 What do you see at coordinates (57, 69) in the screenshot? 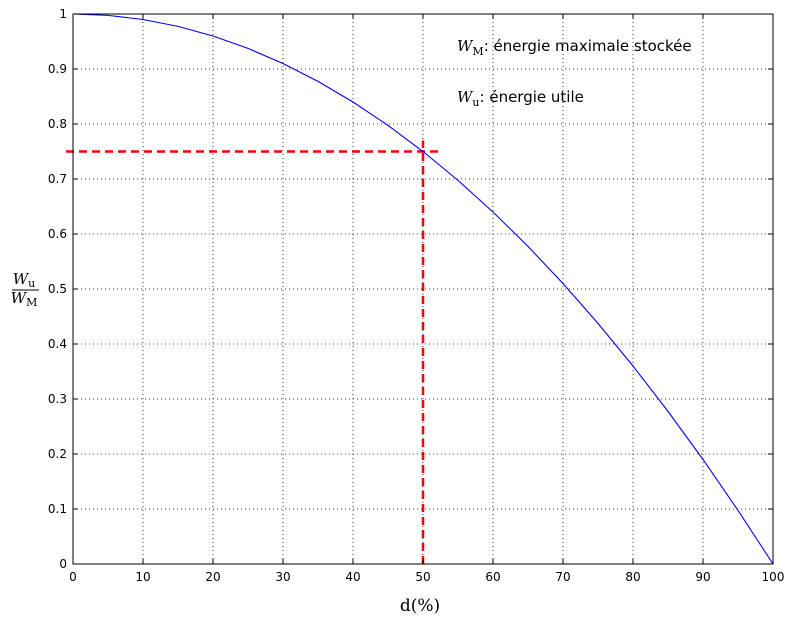
I see `y-tick-label: 0.9` at bounding box center [57, 69].